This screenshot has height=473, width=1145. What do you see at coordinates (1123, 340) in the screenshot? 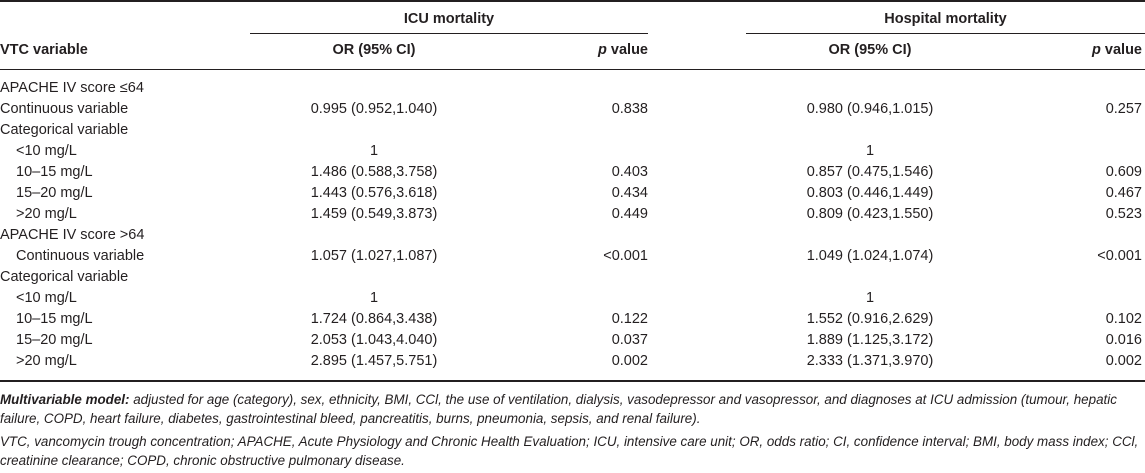
I see `p-hosp: 0.016` at bounding box center [1123, 340].